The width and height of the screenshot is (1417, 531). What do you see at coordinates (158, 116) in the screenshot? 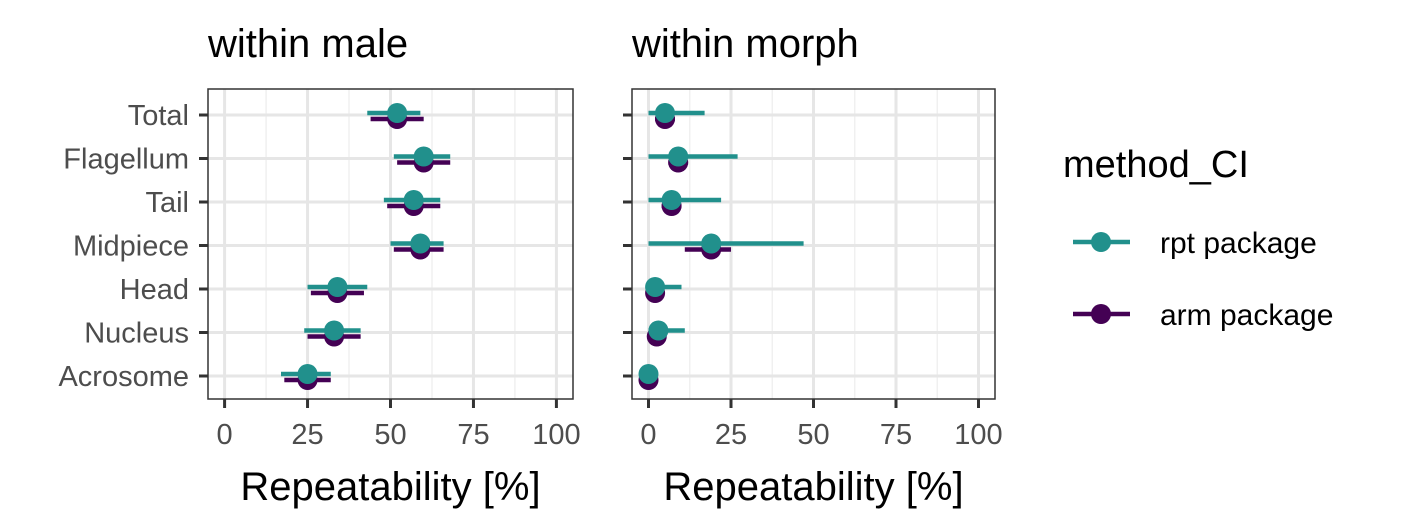
I see `y-tick-label-total: Total` at bounding box center [158, 116].